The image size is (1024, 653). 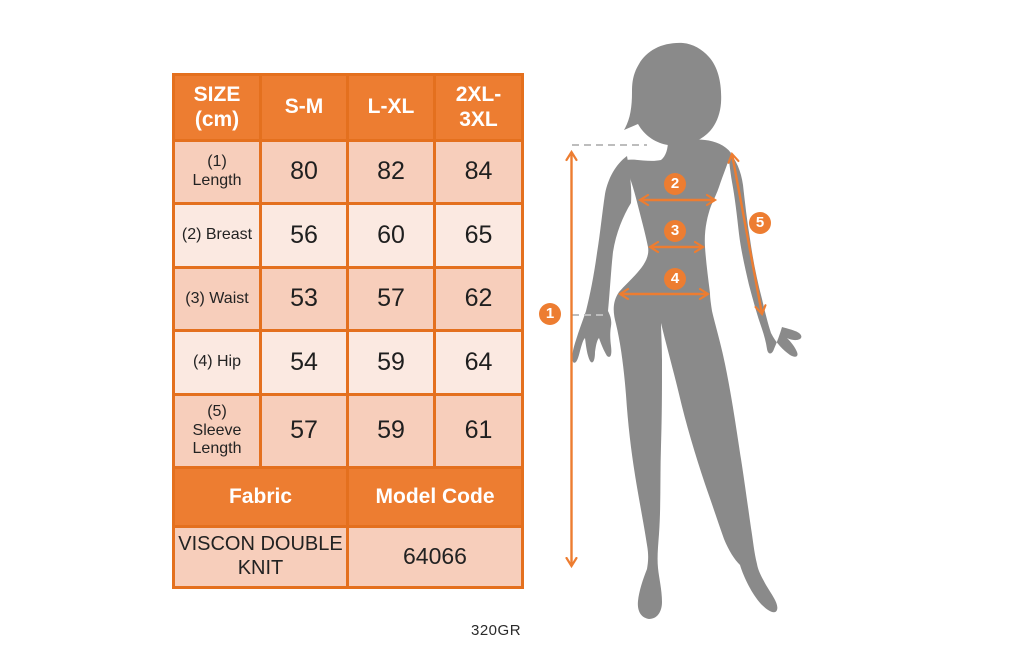 I want to click on measurement-value: 54, so click(x=304, y=362).